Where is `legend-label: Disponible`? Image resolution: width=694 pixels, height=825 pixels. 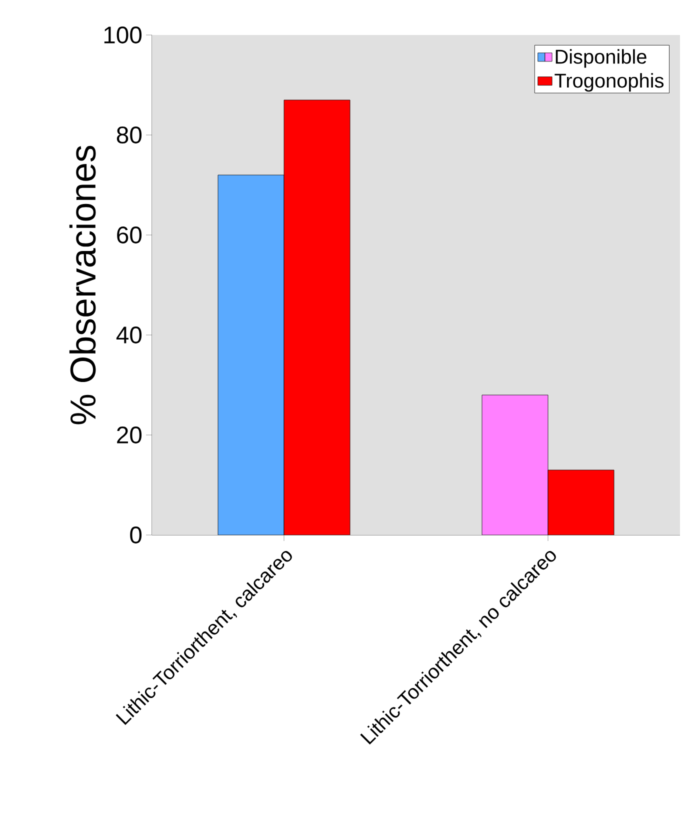 legend-label: Disponible is located at coordinates (601, 58).